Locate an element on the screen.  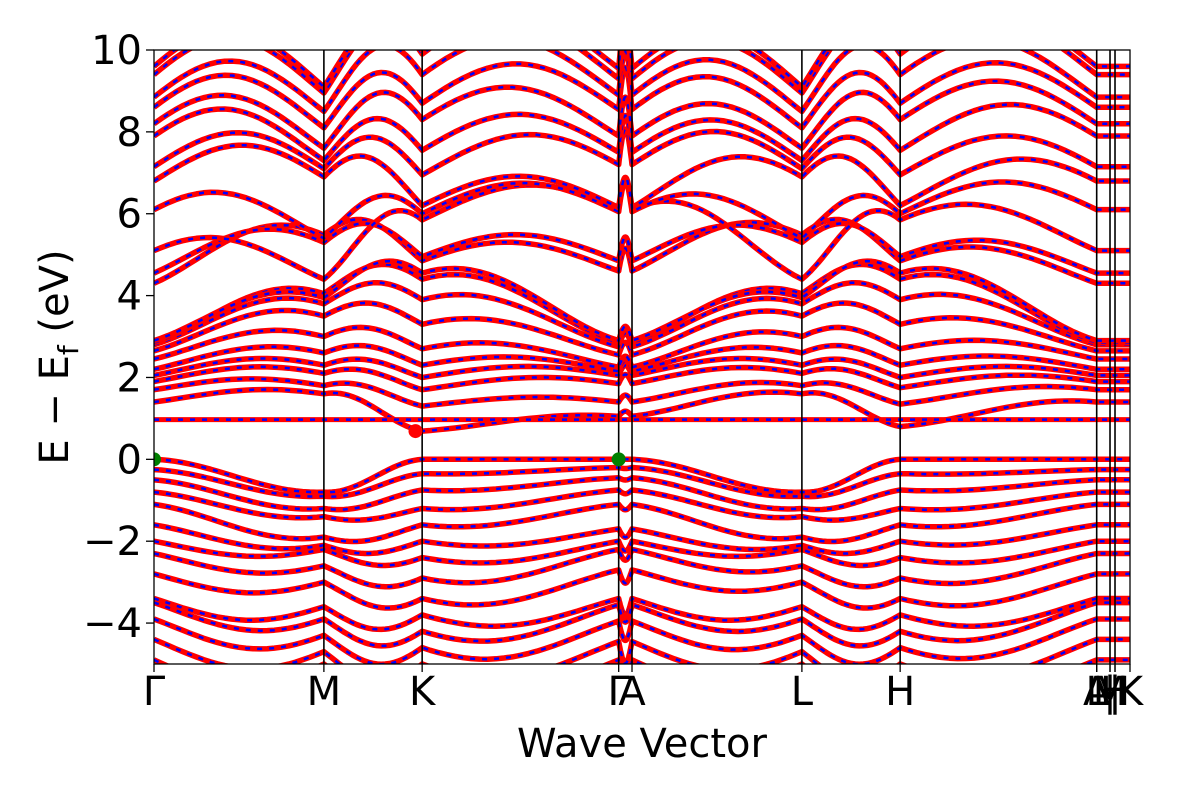
band-above-2-blue-dashed is located at coordinates (642, 229).